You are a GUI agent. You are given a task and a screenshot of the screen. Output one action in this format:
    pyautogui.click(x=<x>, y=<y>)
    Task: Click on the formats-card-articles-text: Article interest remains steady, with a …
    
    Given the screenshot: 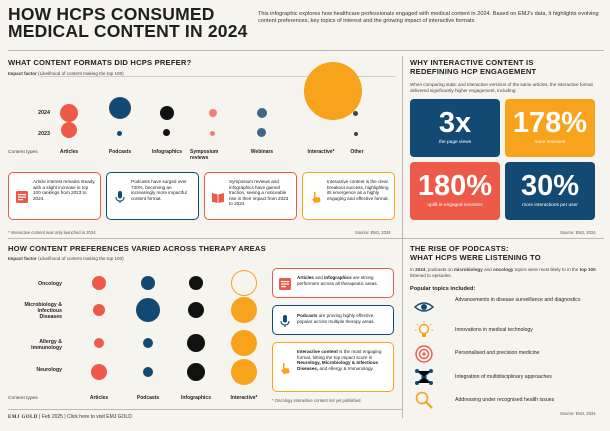 What is the action you would take?
    pyautogui.click(x=64, y=190)
    